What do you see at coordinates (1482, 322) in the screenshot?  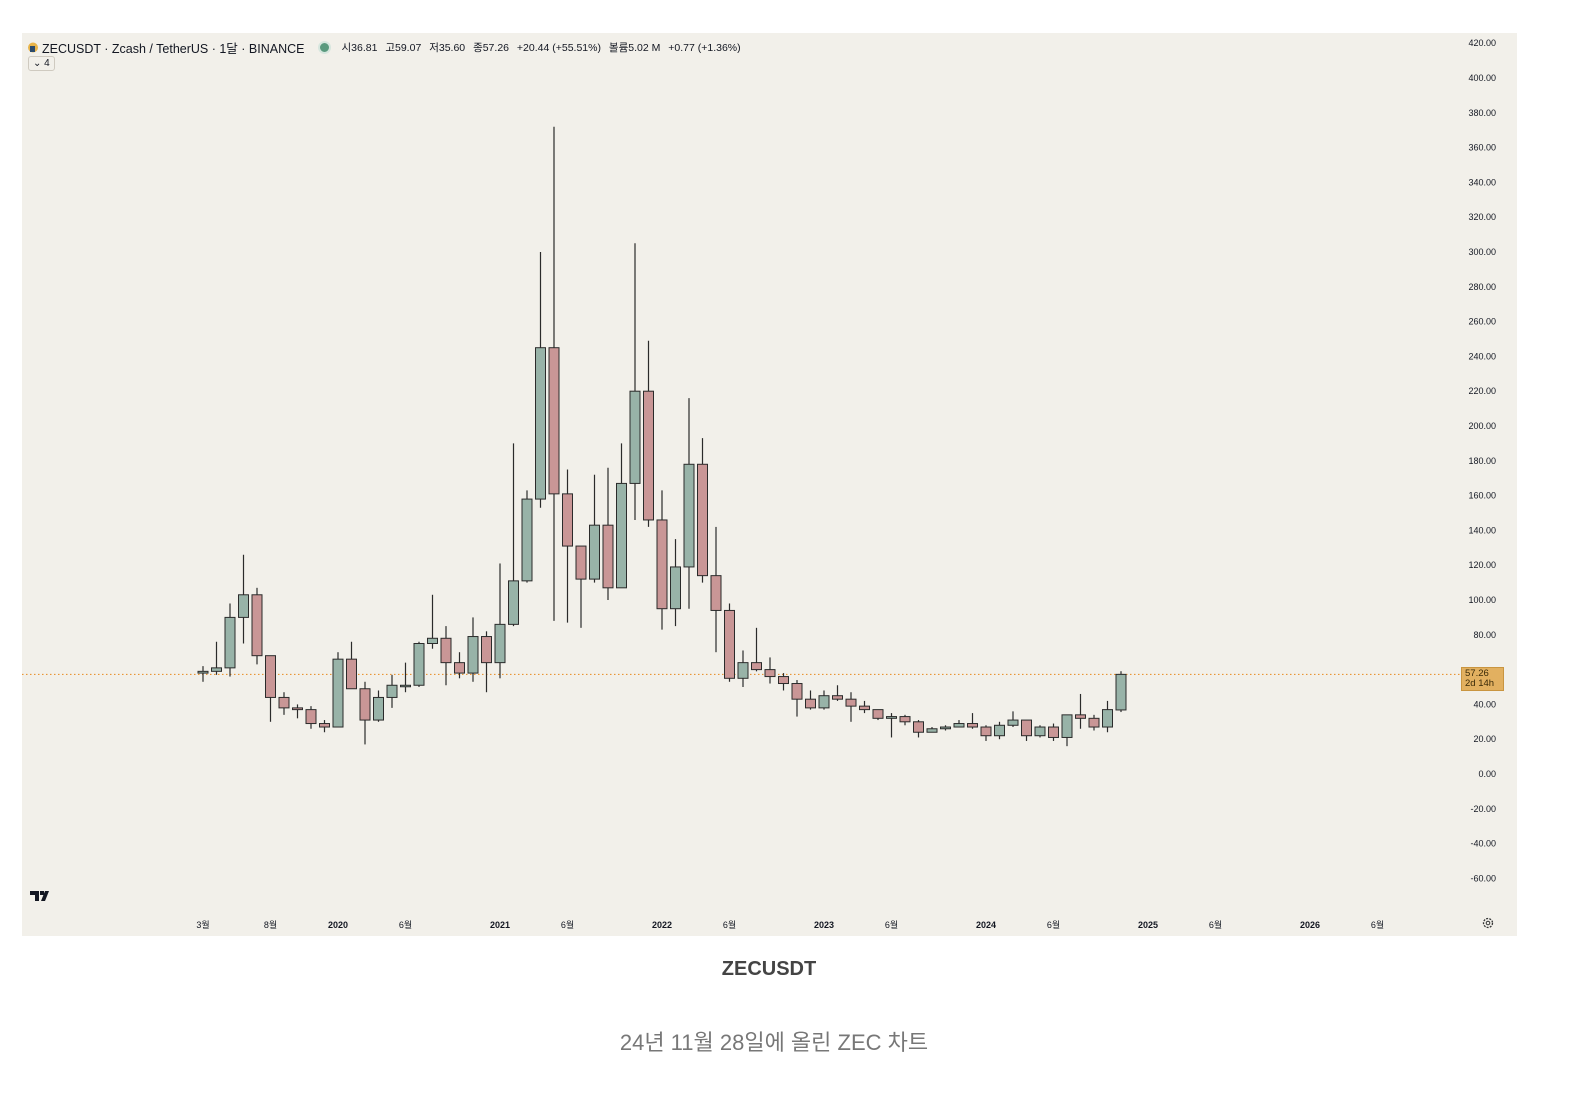 I see `y-tick-label: 260.00` at bounding box center [1482, 322].